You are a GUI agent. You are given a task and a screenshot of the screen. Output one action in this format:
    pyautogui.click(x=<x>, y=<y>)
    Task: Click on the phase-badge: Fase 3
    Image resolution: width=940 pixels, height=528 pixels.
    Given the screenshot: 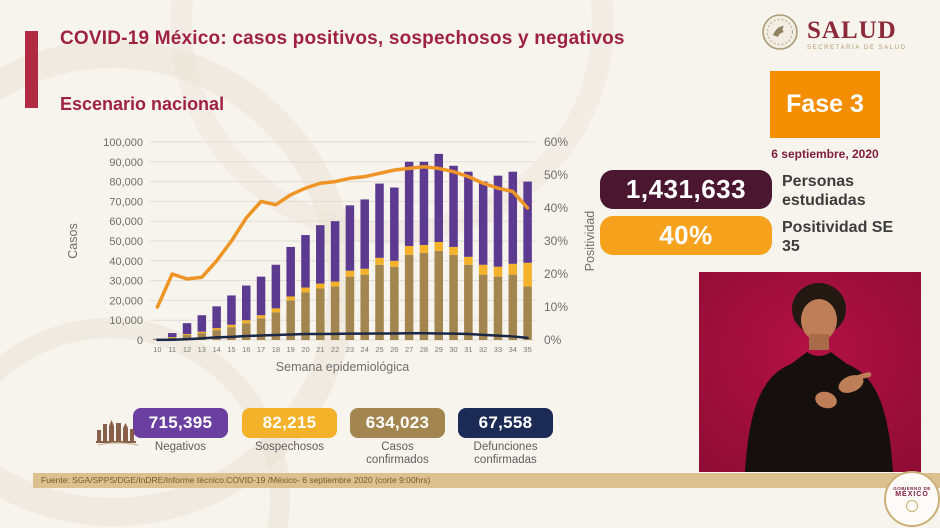 What is the action you would take?
    pyautogui.click(x=825, y=104)
    